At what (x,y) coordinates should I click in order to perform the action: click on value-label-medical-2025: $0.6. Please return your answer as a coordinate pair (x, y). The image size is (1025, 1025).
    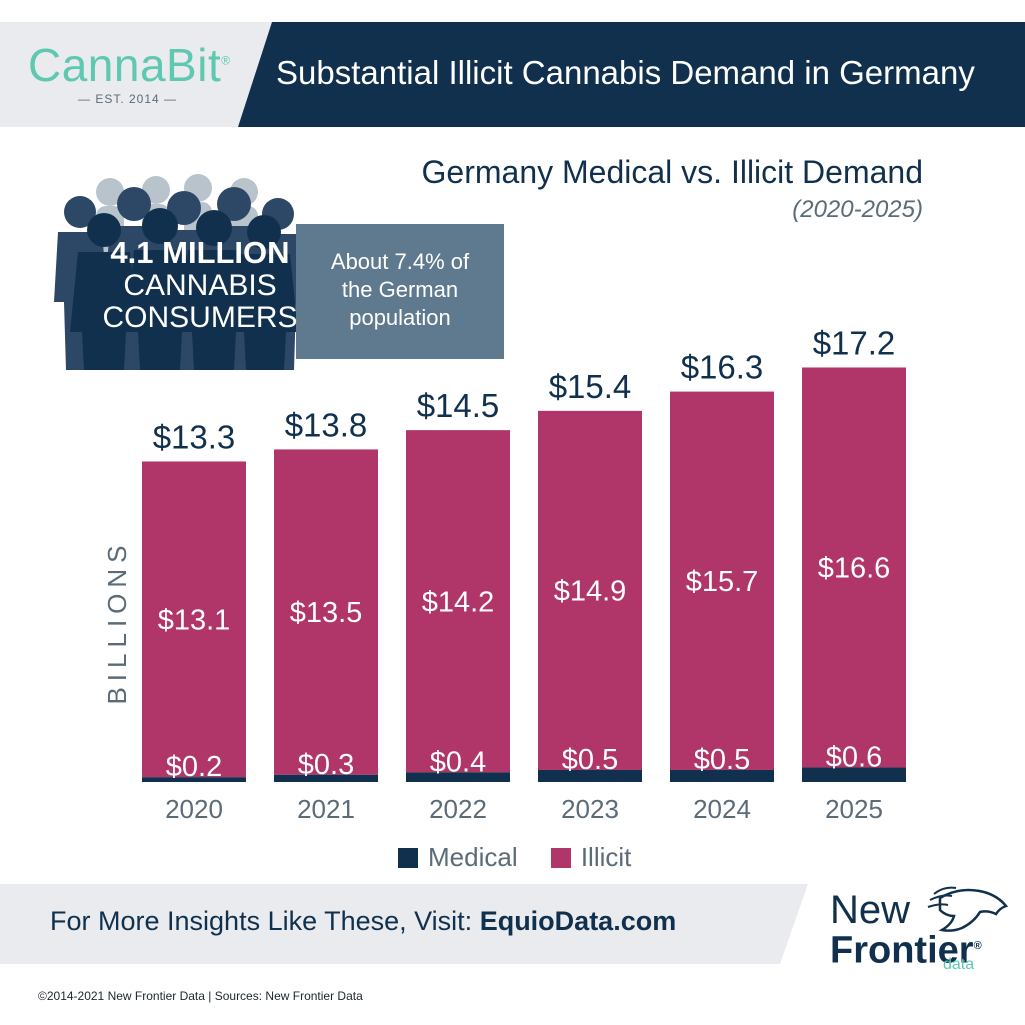
    Looking at the image, I should click on (854, 758).